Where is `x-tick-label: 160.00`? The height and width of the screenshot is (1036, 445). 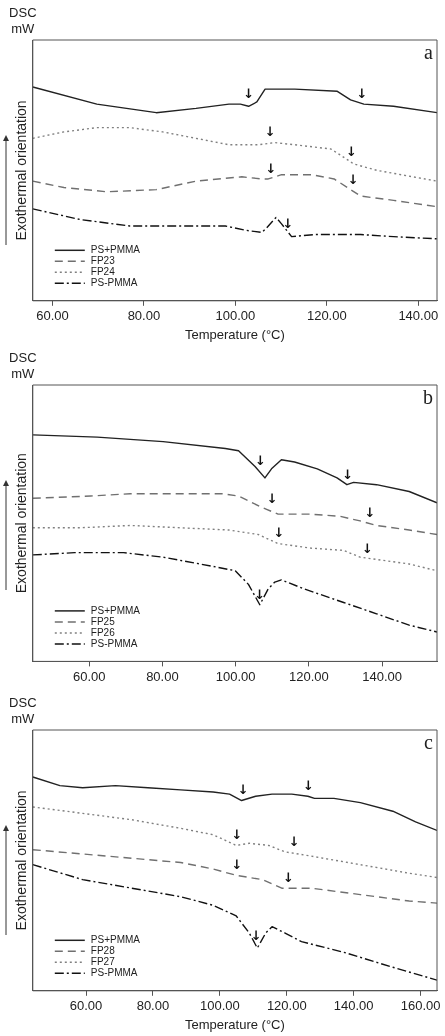 x-tick-label: 160.00 is located at coordinates (420, 1006).